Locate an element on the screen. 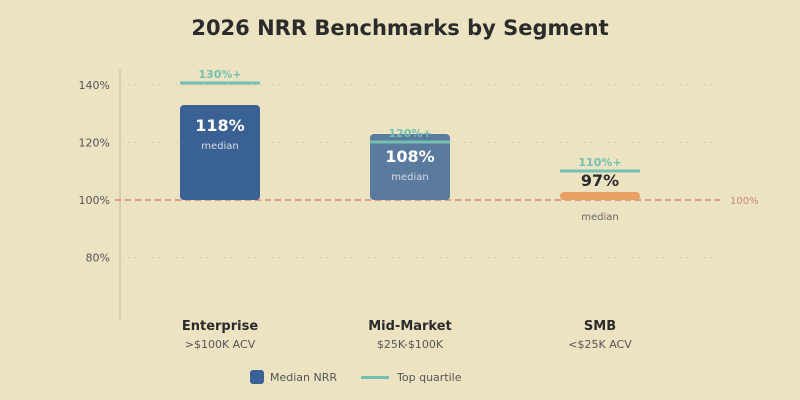  top-quartile-label: 110%+ is located at coordinates (599, 162).